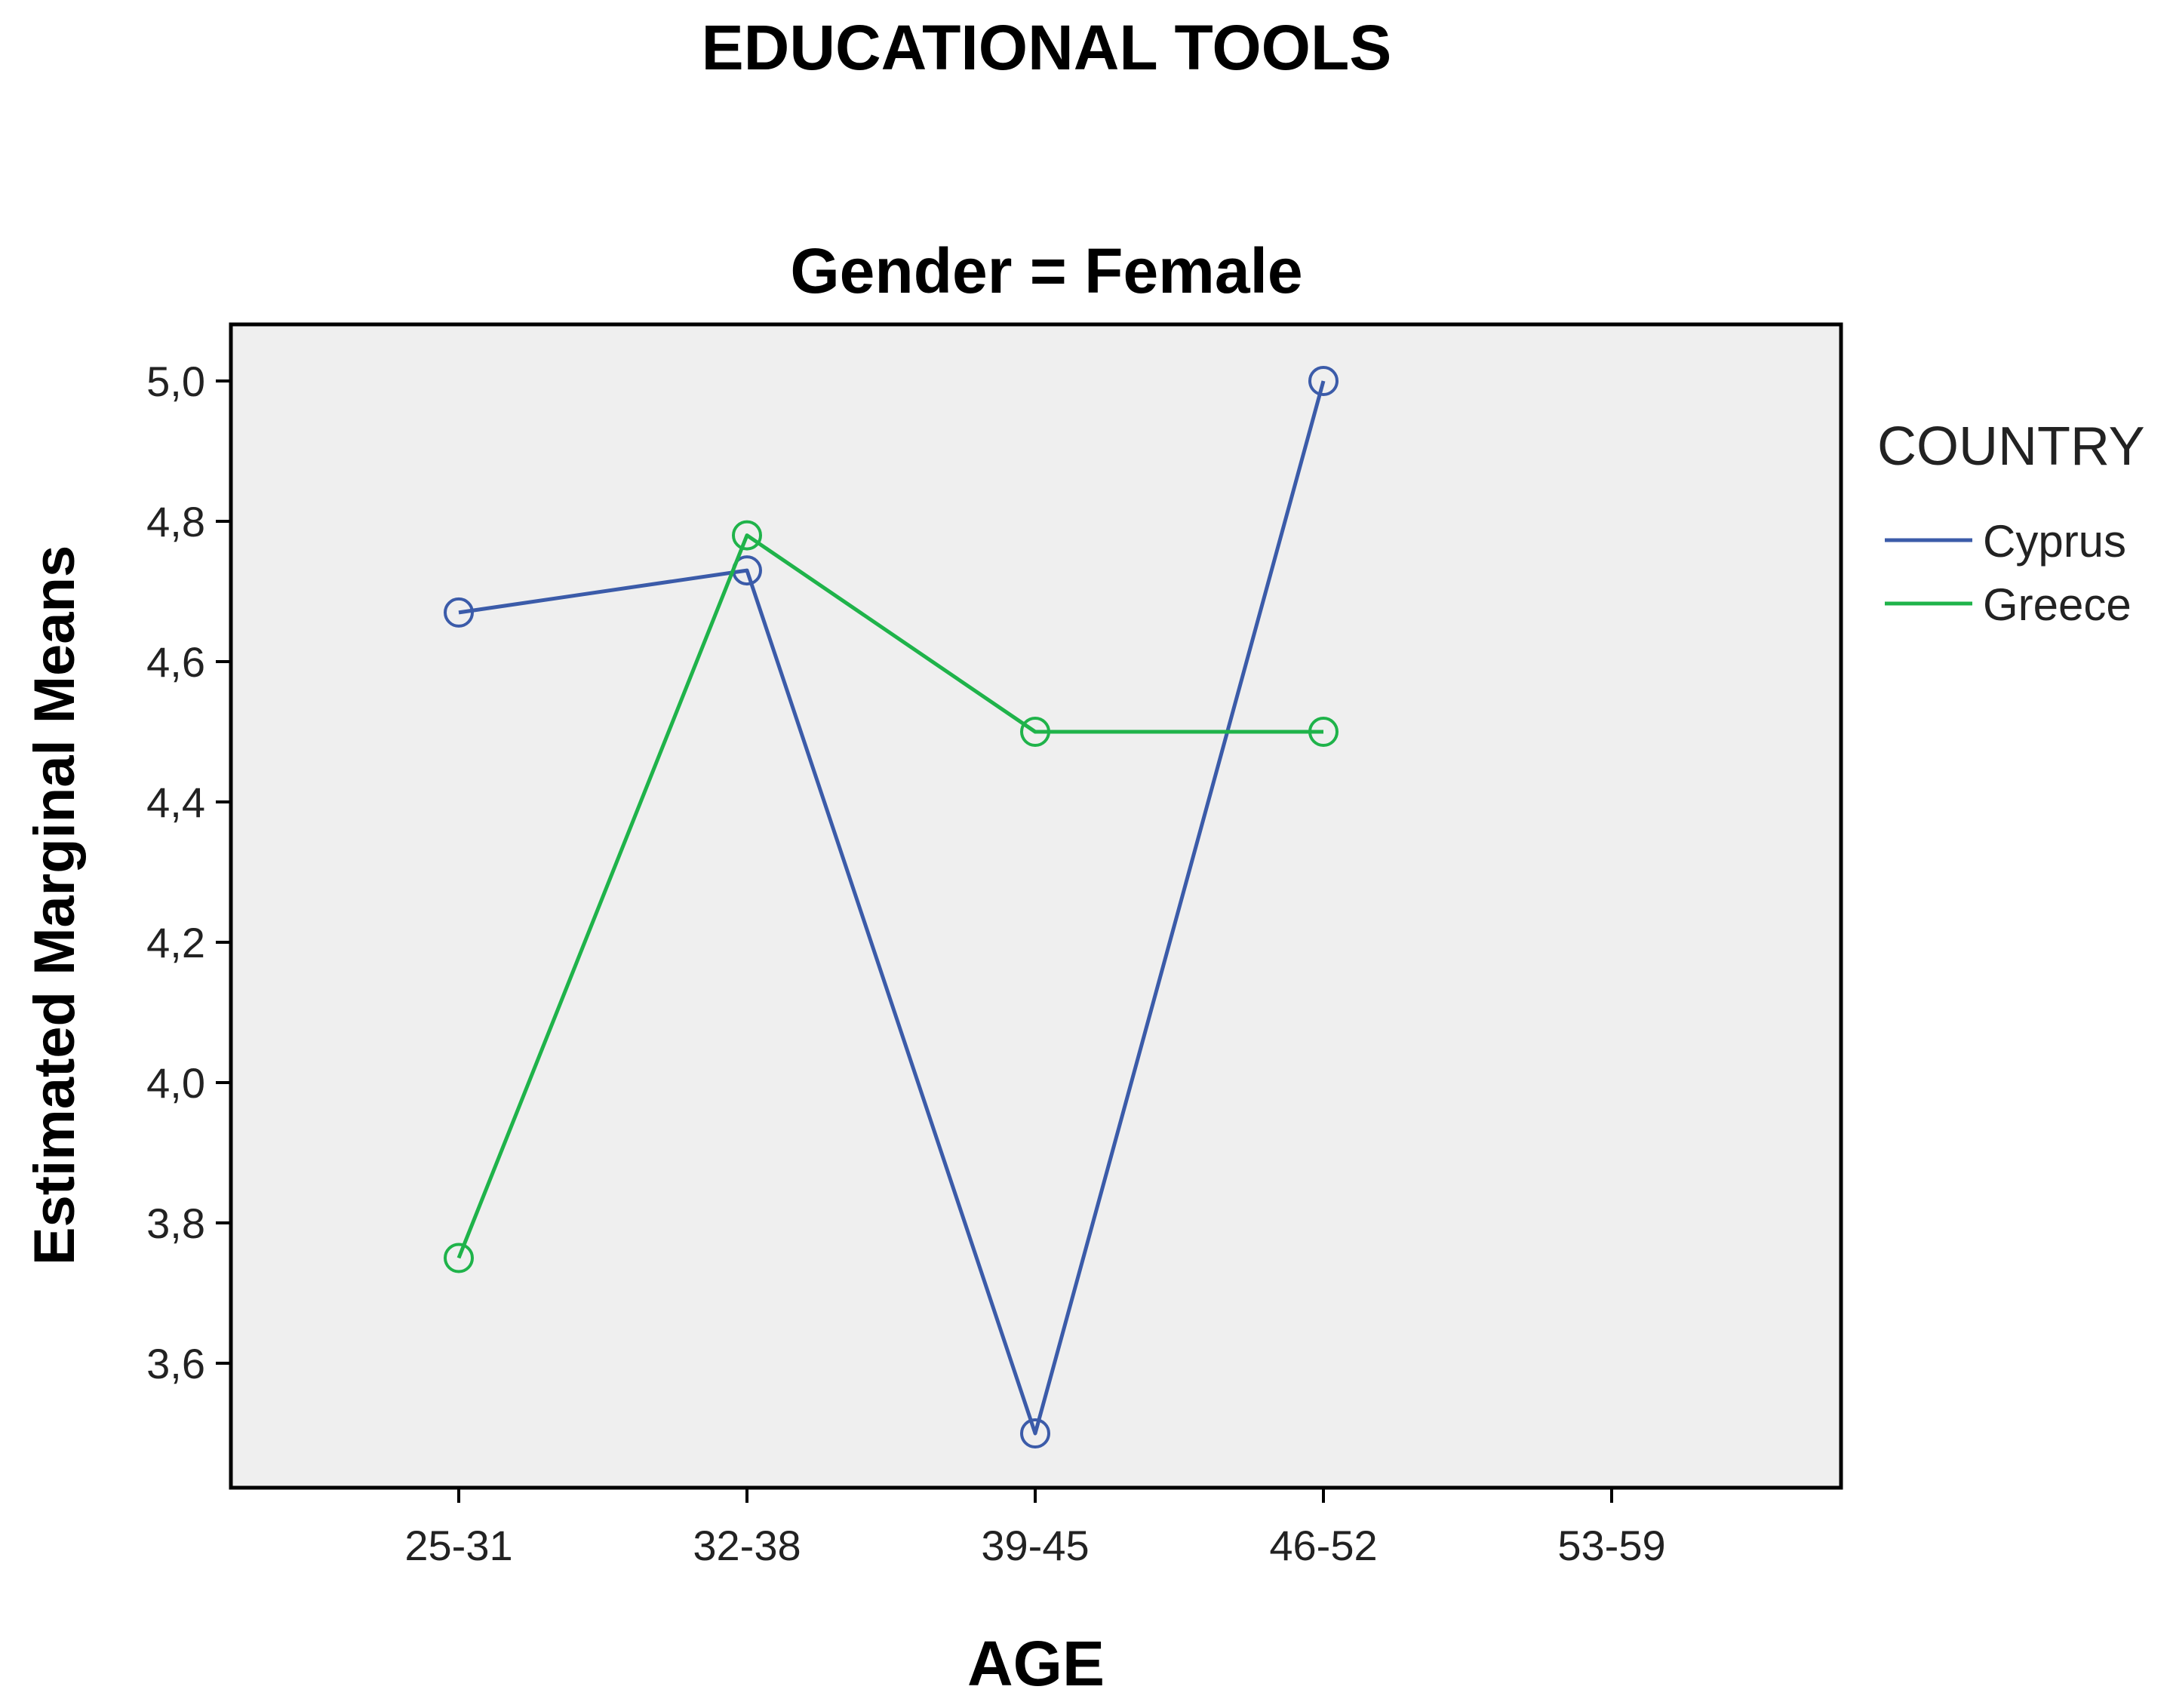 The height and width of the screenshot is (1708, 2170). Describe the element at coordinates (175, 1223) in the screenshot. I see `y-tick-label: 3,8` at that location.